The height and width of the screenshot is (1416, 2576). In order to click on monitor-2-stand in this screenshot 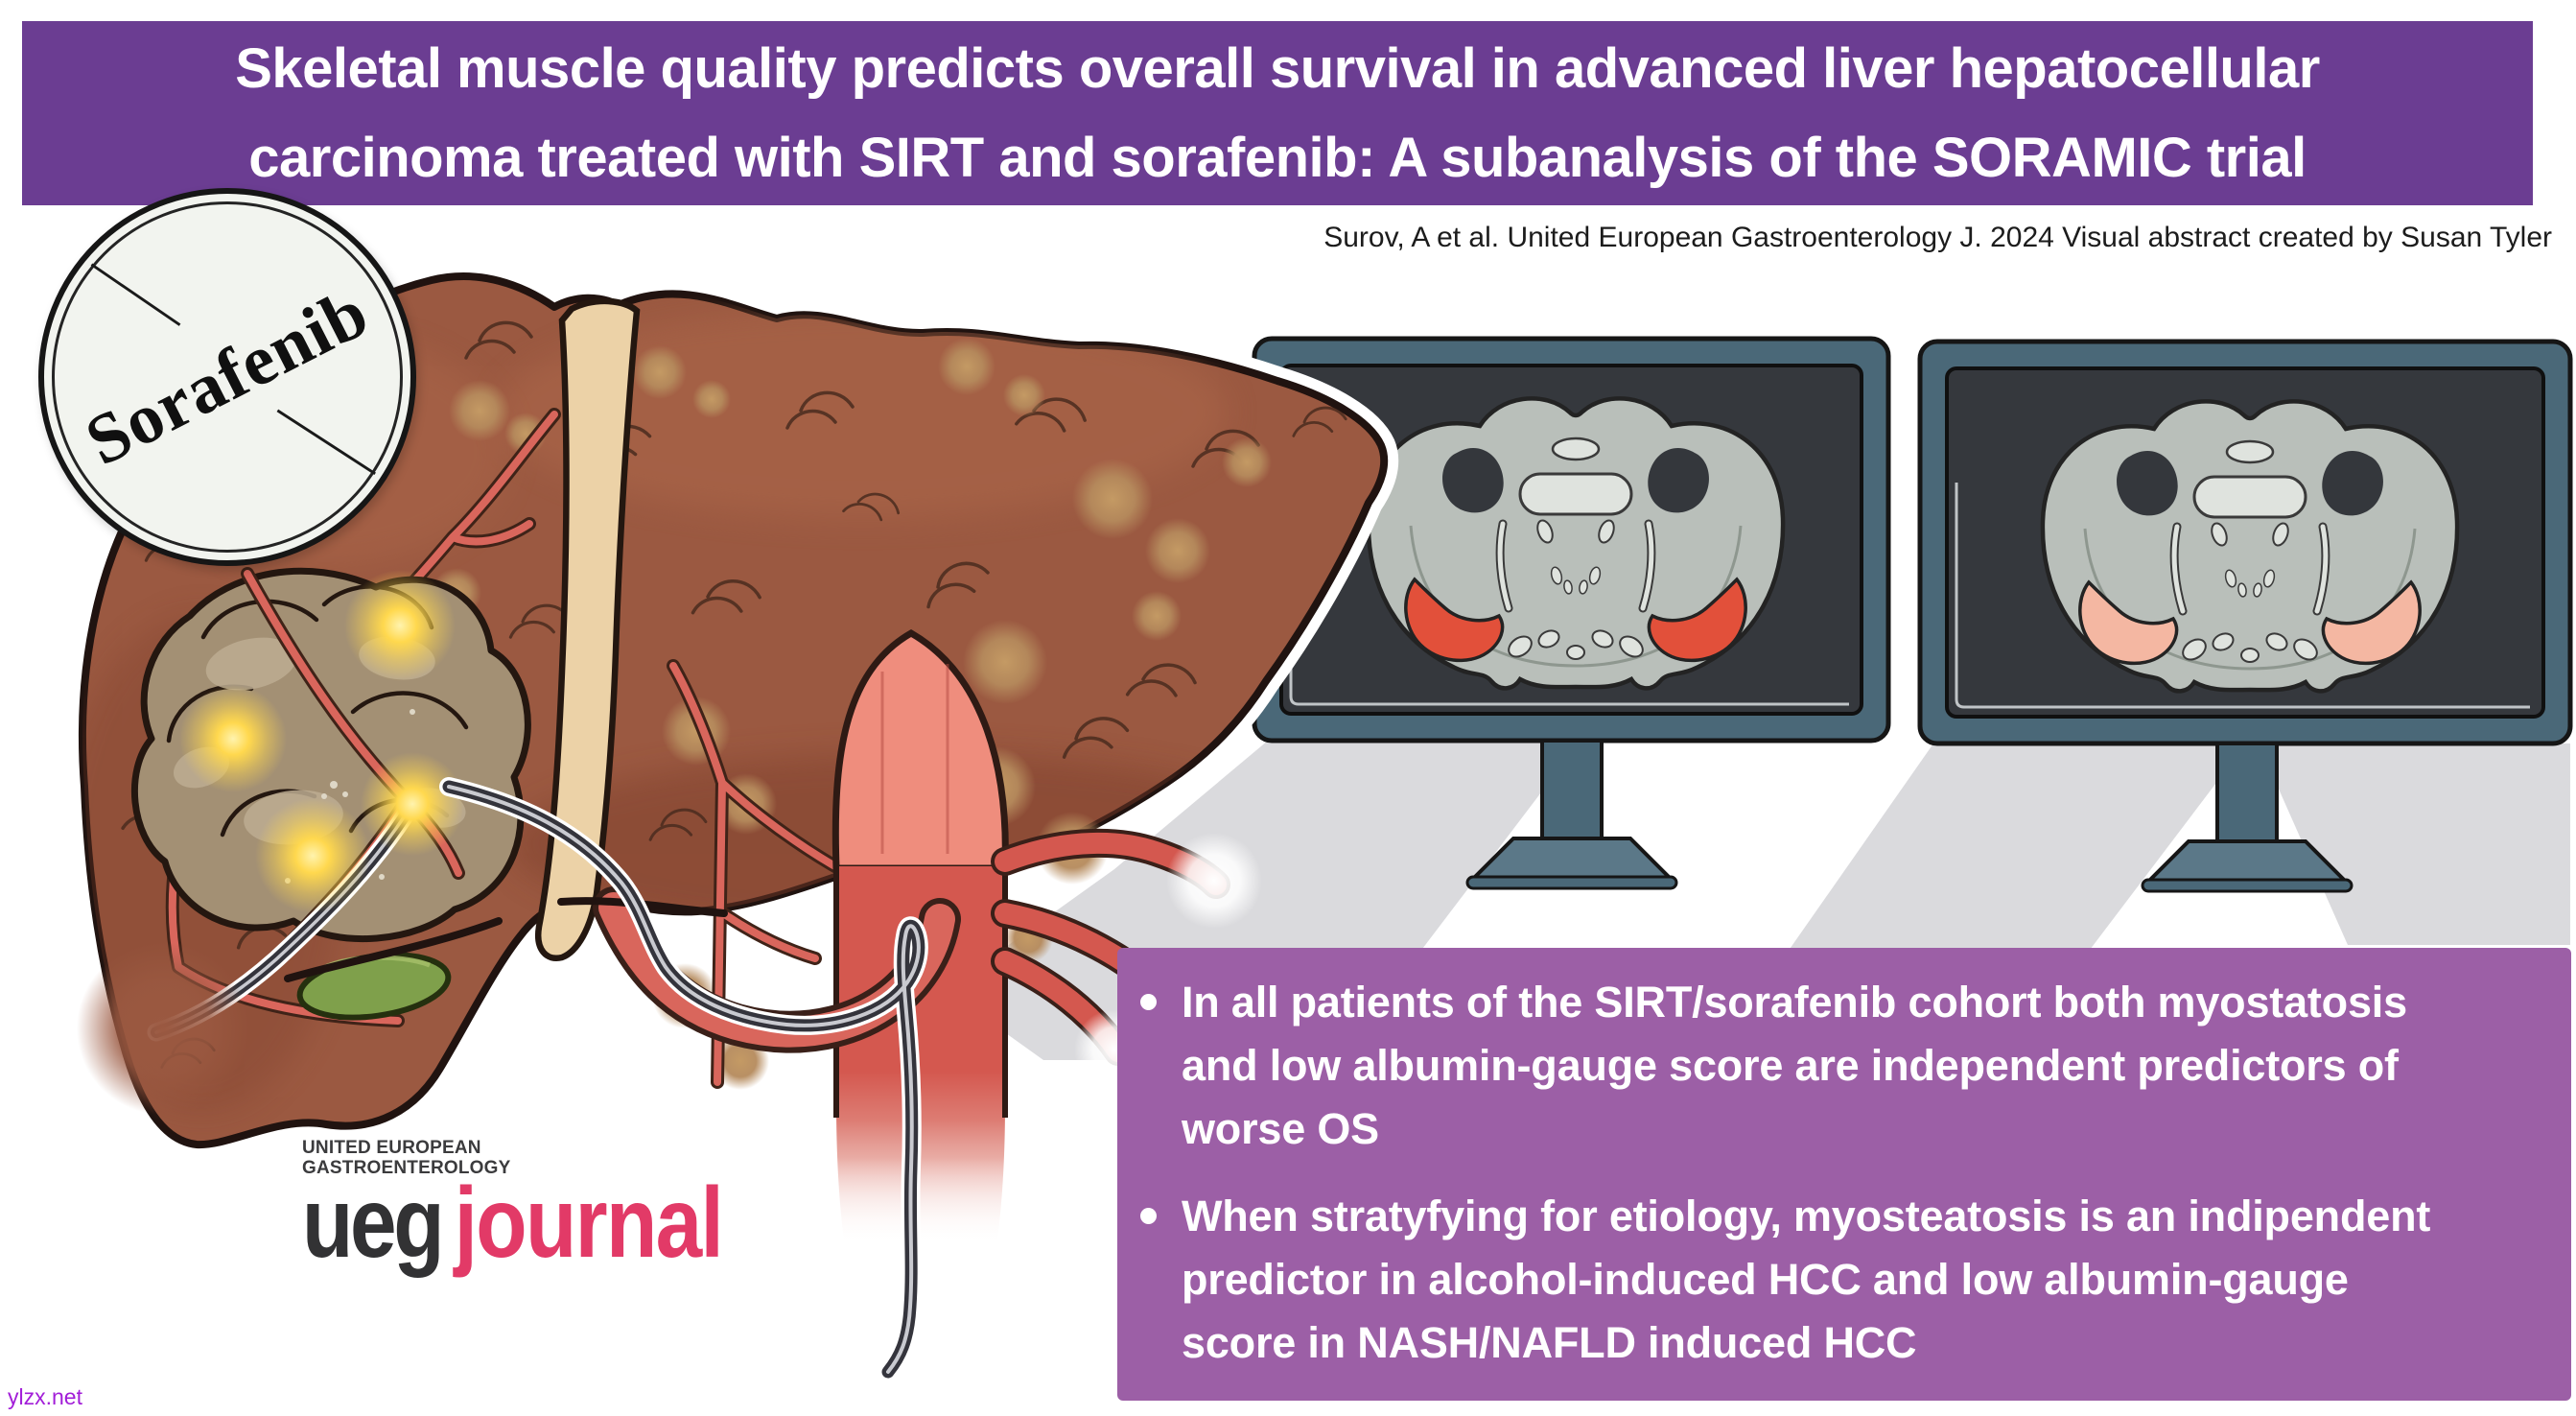, I will do `click(2247, 793)`.